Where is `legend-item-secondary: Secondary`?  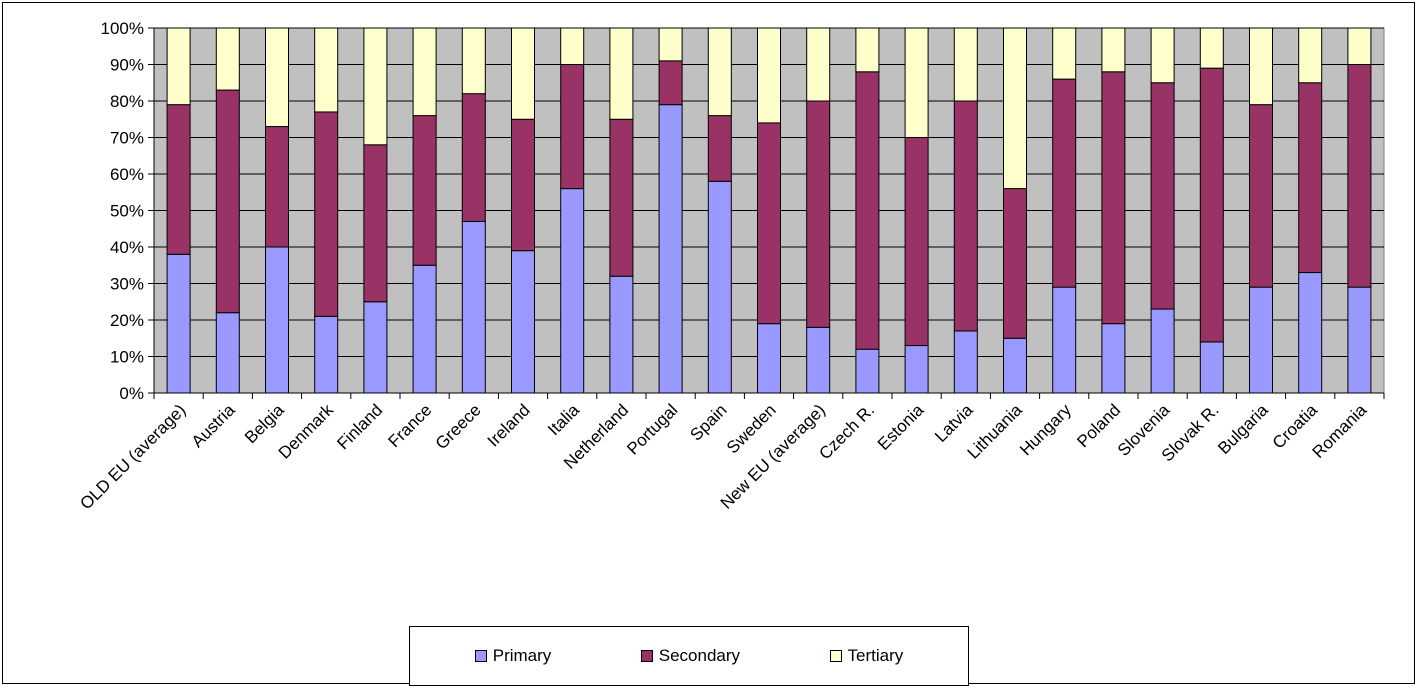 legend-item-secondary: Secondary is located at coordinates (690, 656).